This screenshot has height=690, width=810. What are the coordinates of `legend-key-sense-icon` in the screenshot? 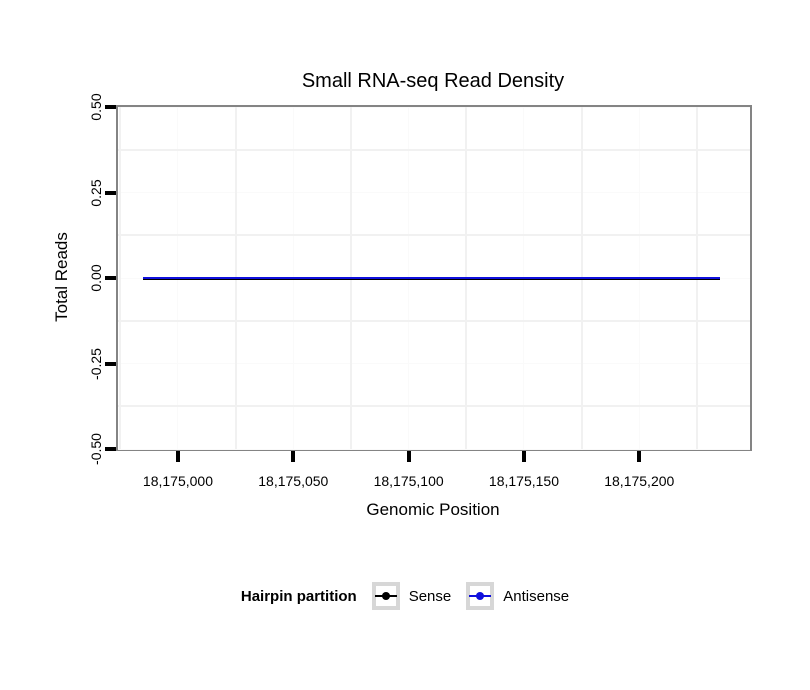 It's located at (385, 596).